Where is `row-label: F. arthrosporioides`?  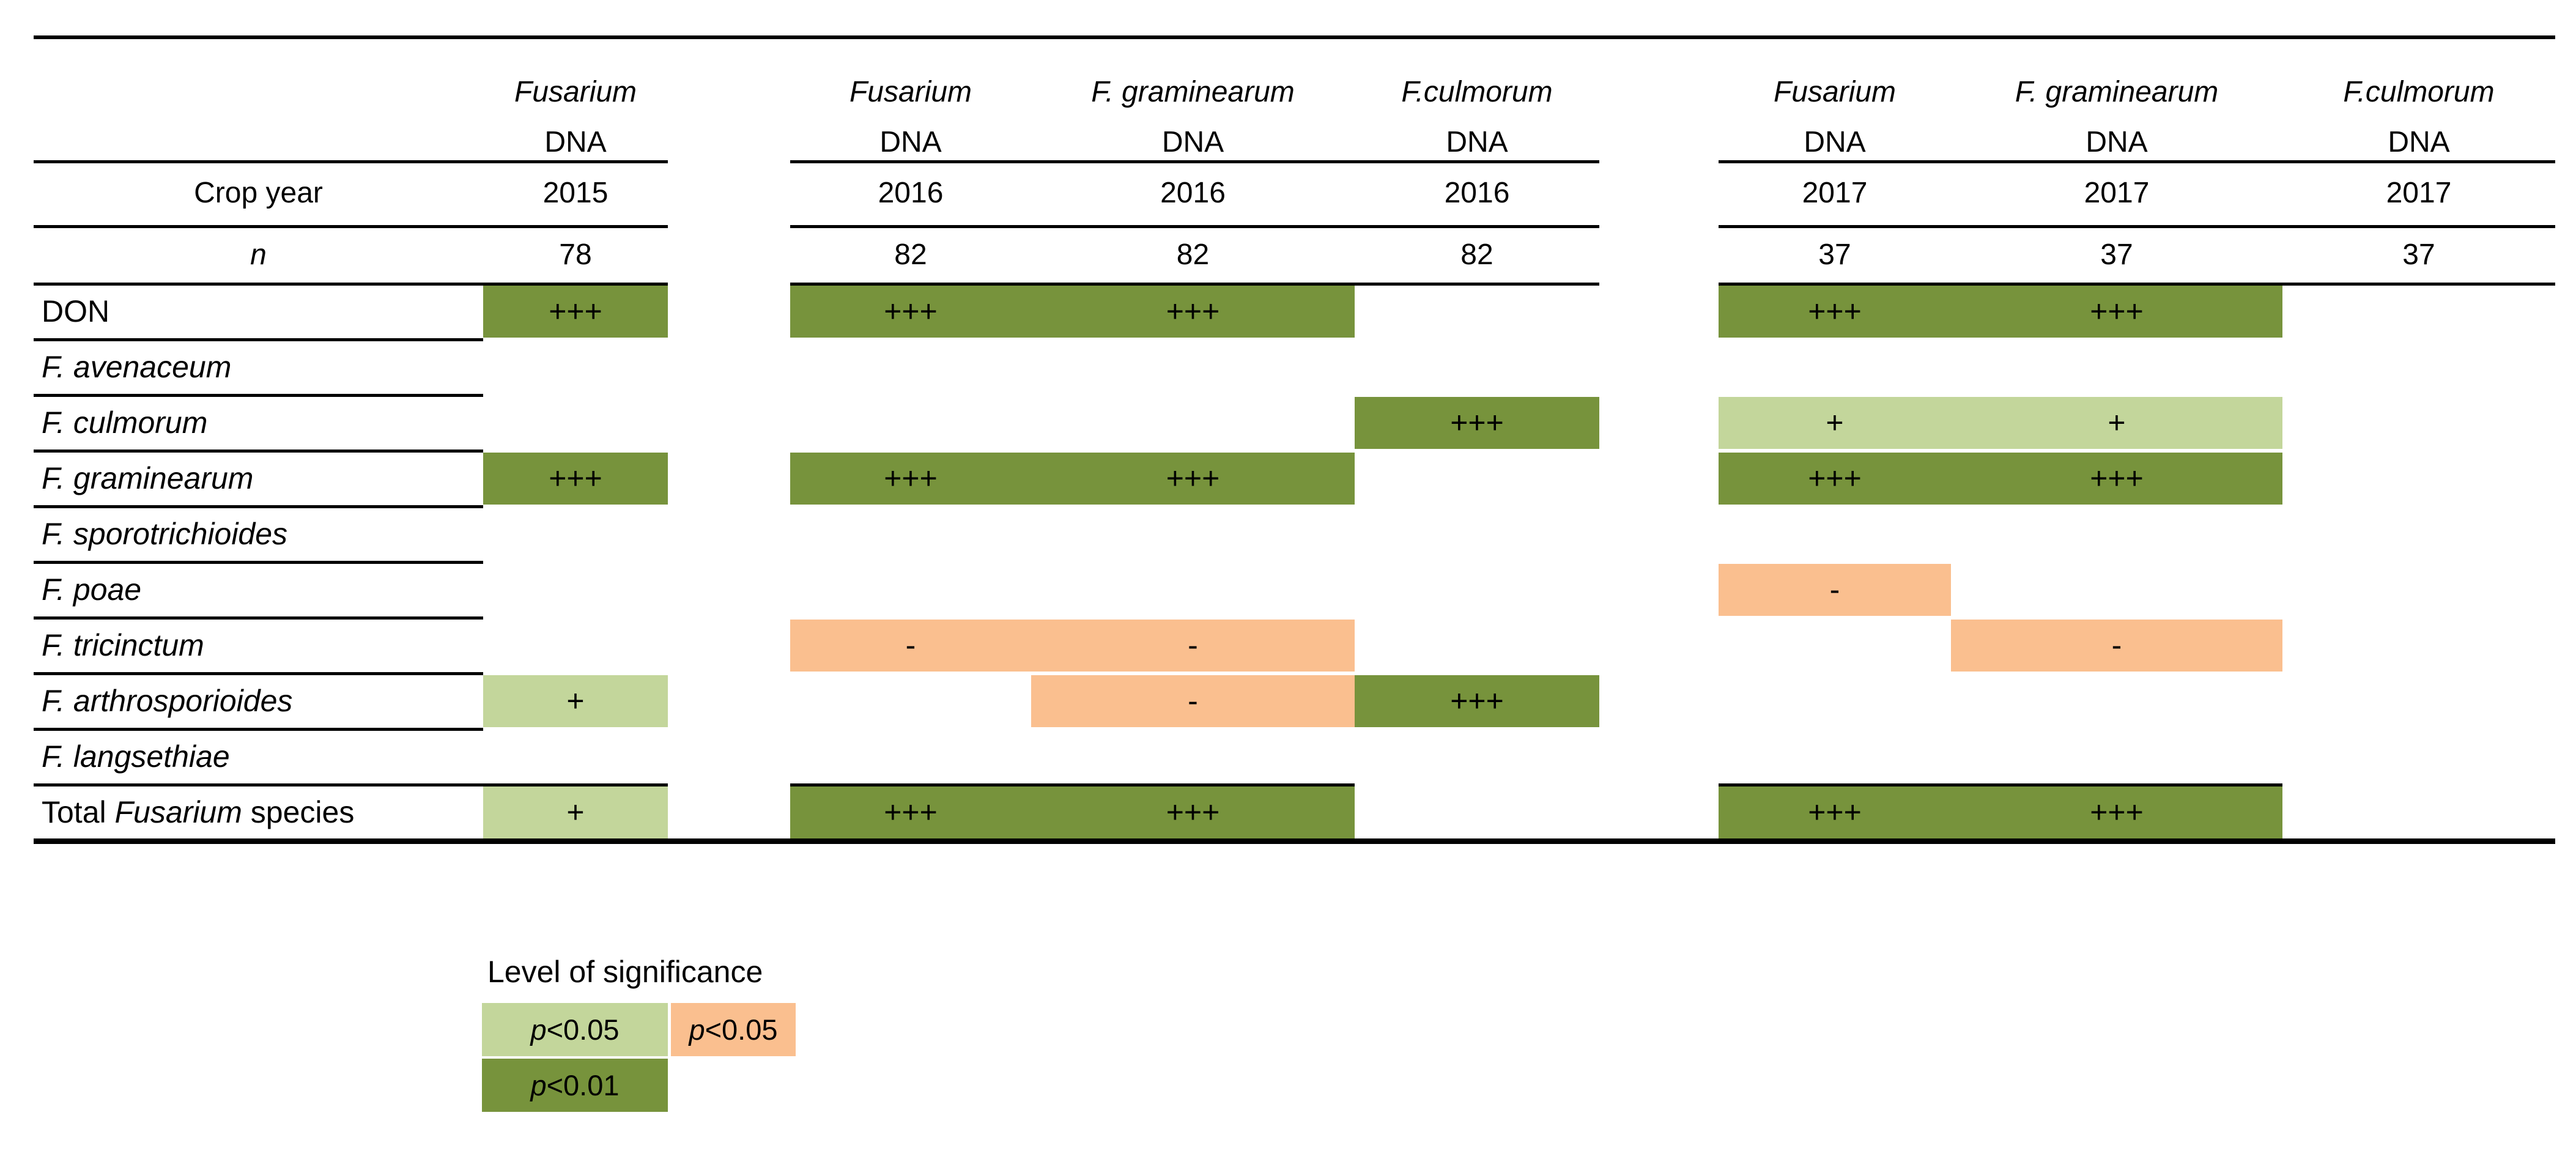 row-label: F. arthrosporioides is located at coordinates (167, 701).